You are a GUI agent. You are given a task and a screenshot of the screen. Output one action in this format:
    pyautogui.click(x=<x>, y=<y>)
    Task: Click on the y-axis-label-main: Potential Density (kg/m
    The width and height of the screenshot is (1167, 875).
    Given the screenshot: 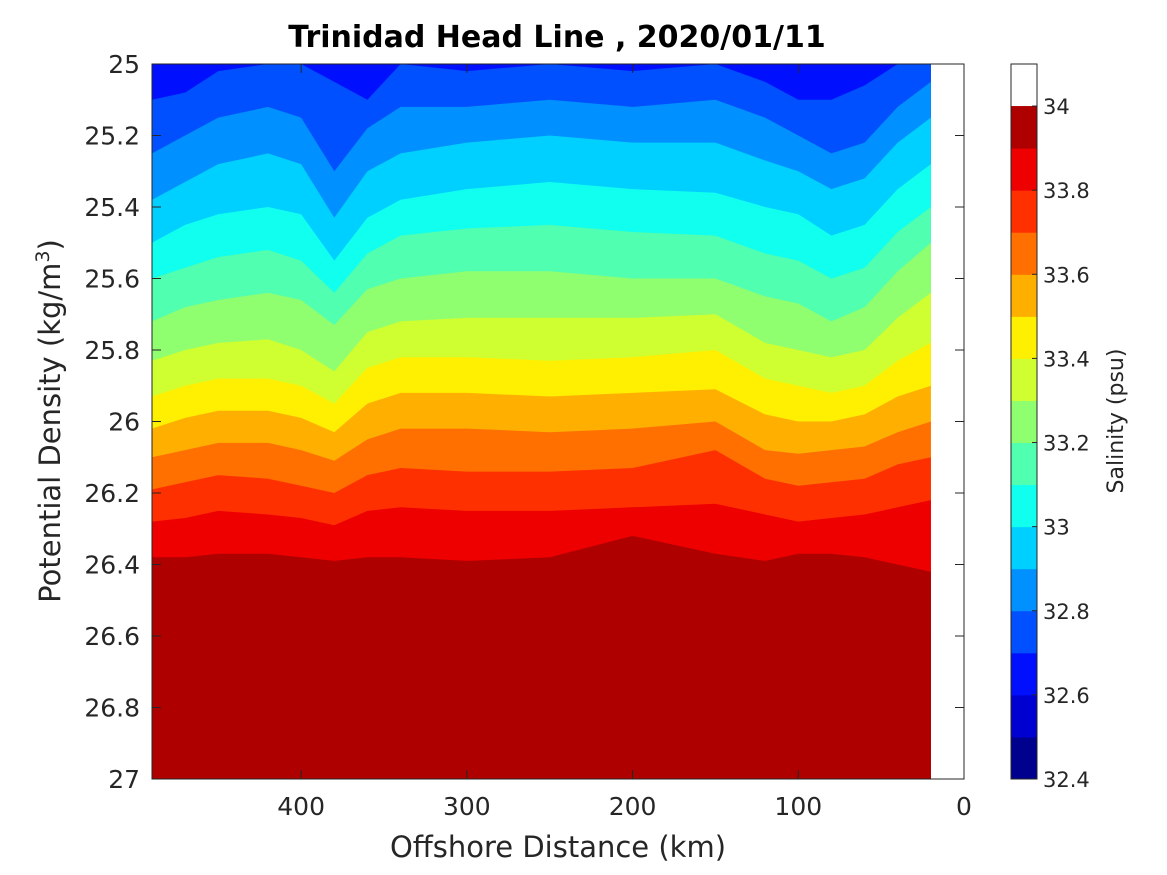 What is the action you would take?
    pyautogui.click(x=50, y=433)
    